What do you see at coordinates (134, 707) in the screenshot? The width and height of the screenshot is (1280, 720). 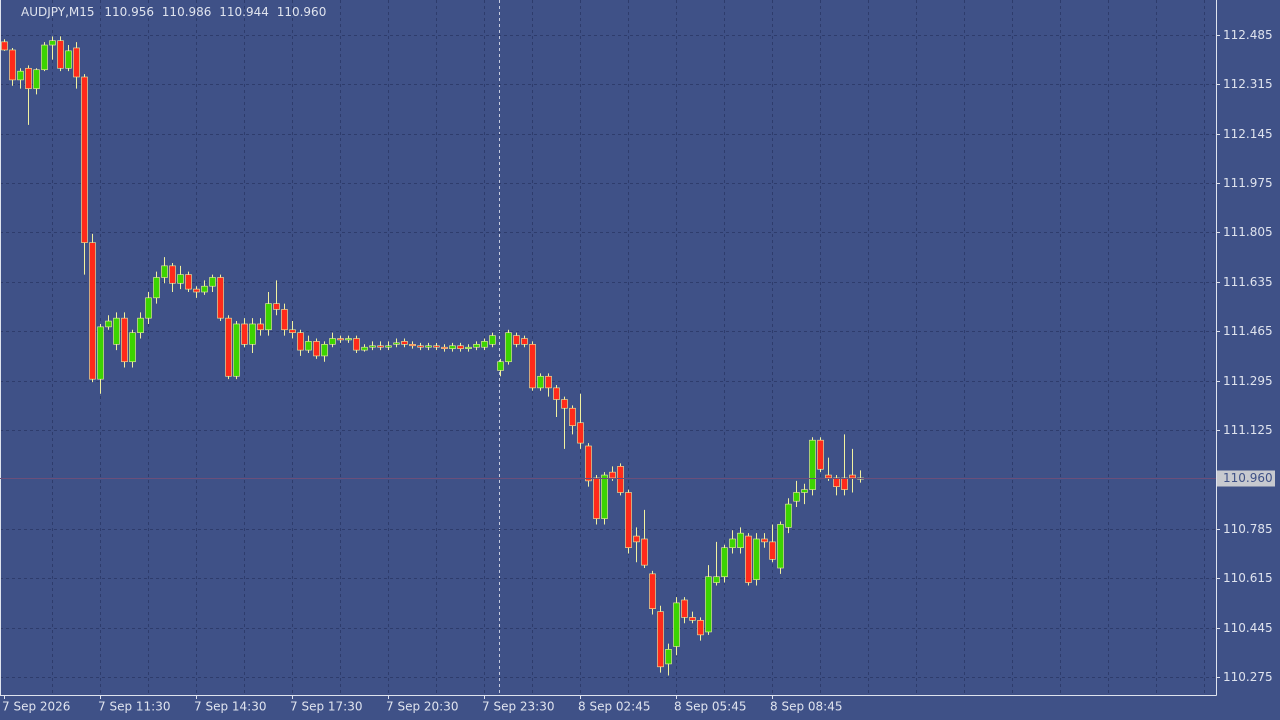 I see `x-tick-label: 7 Sep 11:30` at bounding box center [134, 707].